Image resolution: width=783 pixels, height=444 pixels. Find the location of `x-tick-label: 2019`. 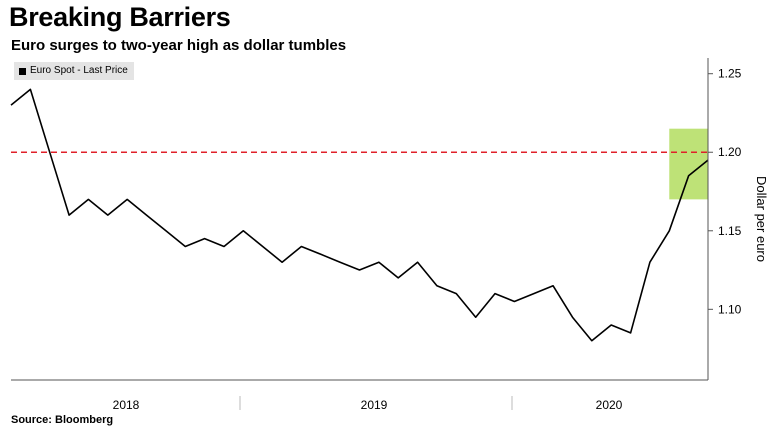

x-tick-label: 2019 is located at coordinates (374, 405).